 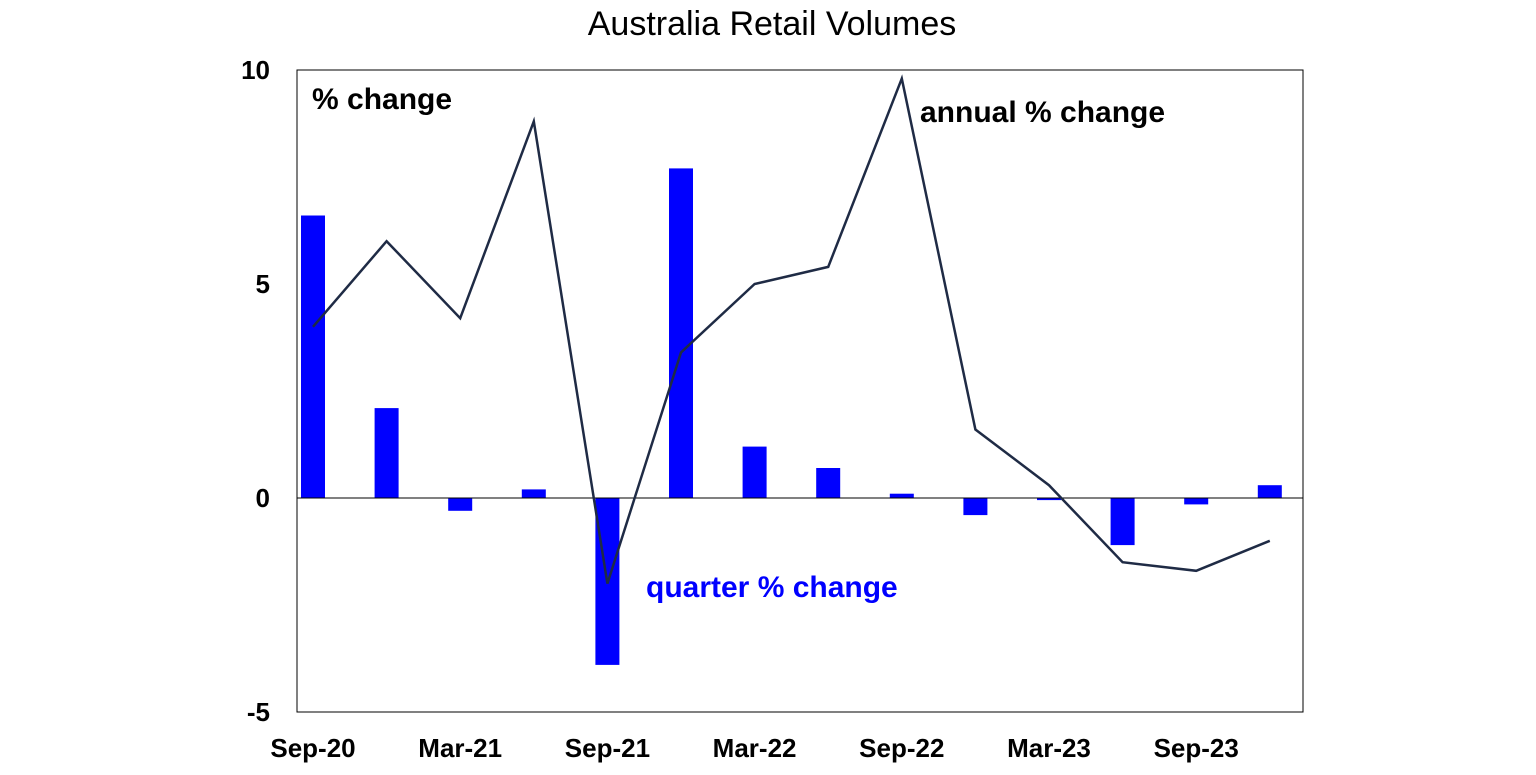 What do you see at coordinates (1049, 748) in the screenshot?
I see `x-tick-label: Mar-23` at bounding box center [1049, 748].